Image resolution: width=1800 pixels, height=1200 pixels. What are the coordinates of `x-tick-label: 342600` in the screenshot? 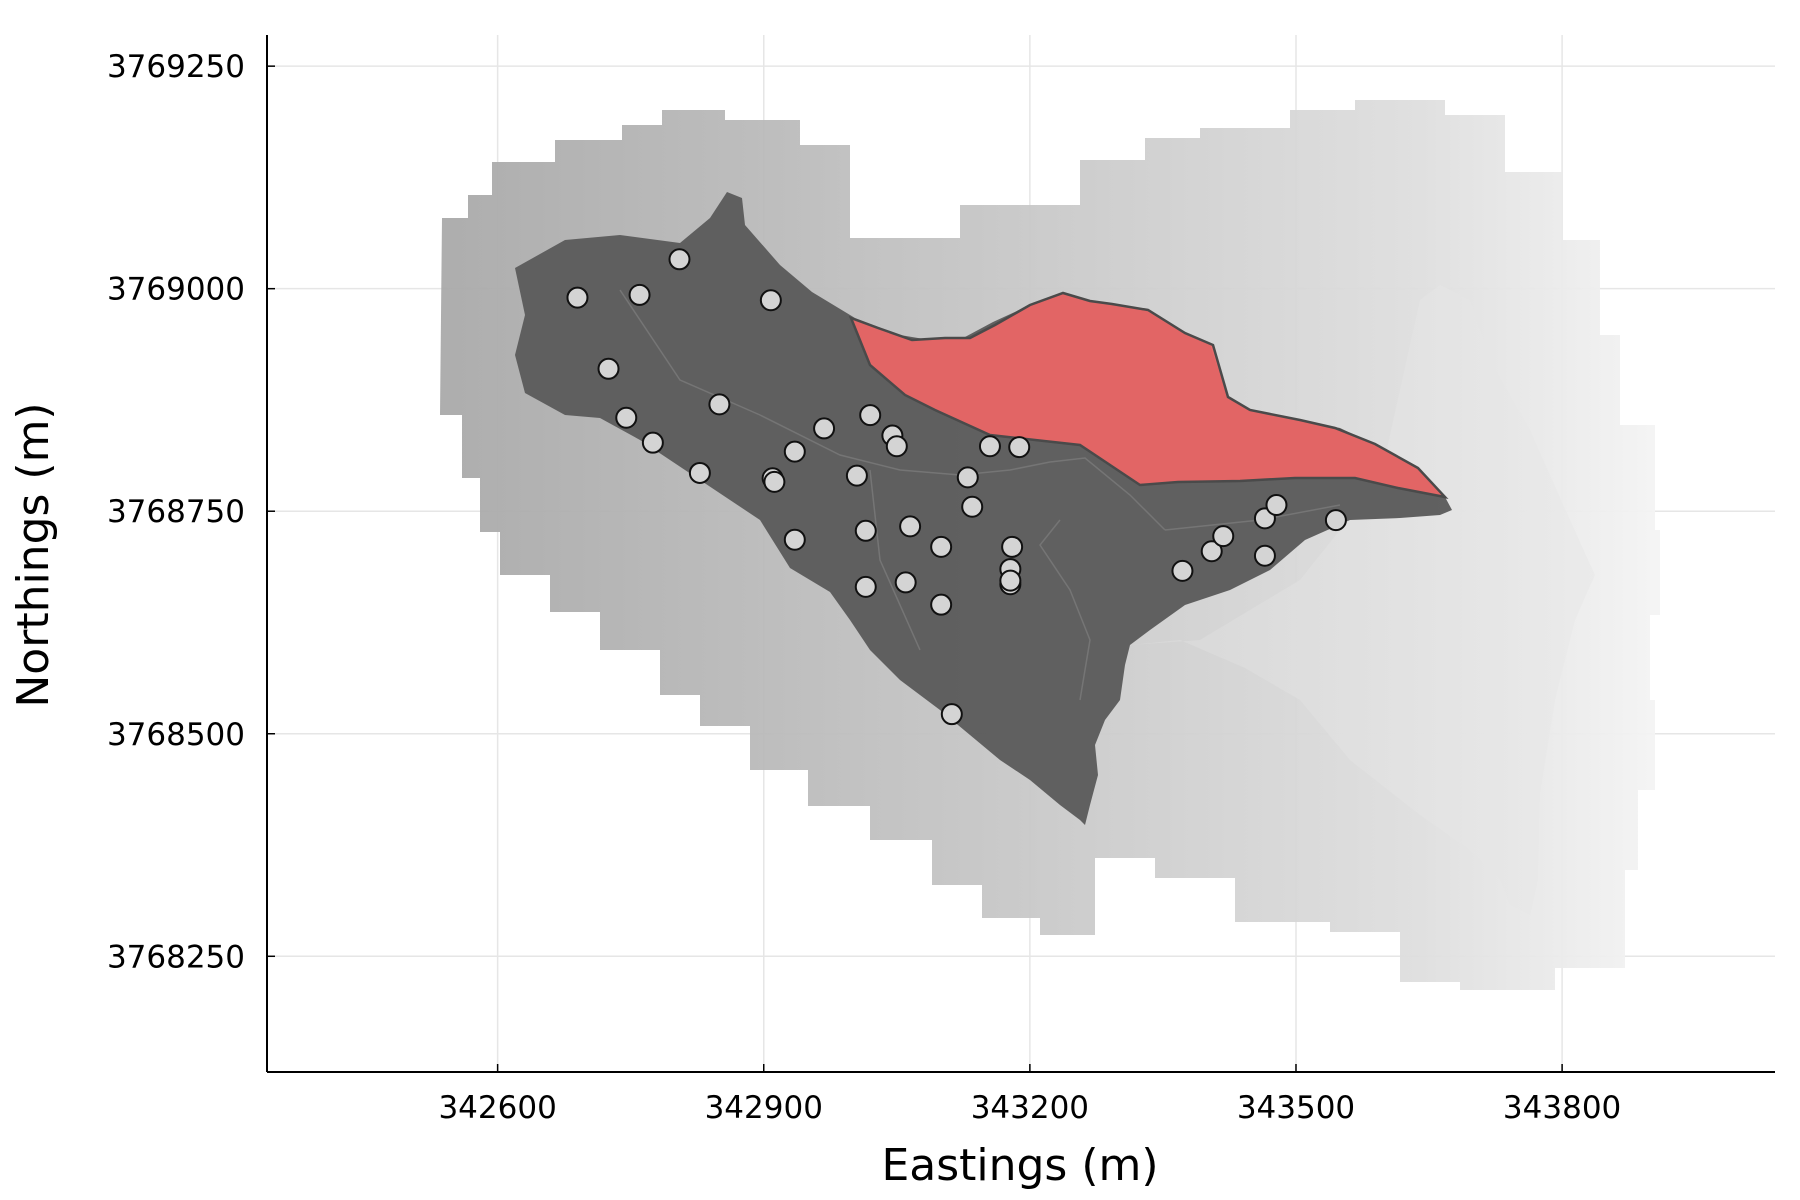 It's located at (497, 1108).